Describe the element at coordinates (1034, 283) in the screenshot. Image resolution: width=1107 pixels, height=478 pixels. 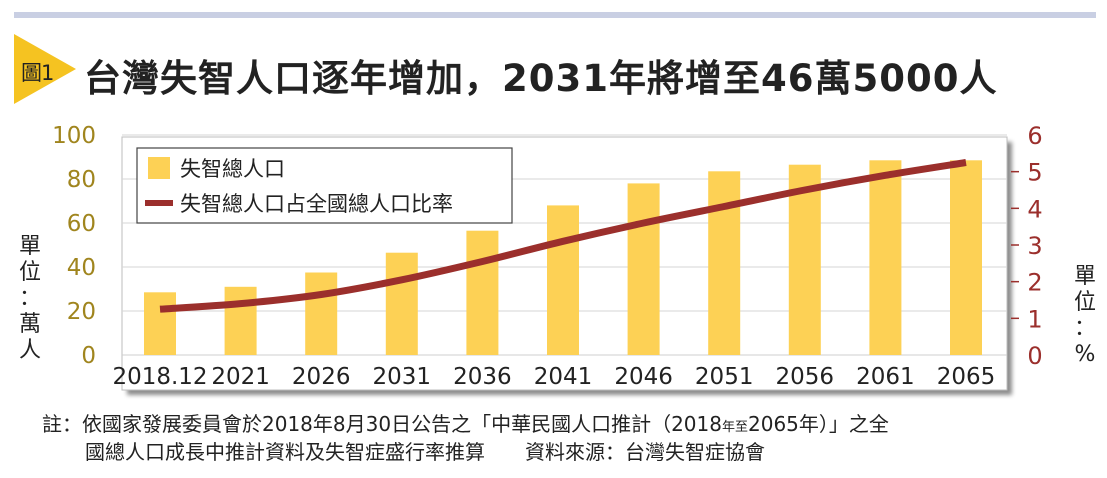
I see `right-tick-label: 2` at that location.